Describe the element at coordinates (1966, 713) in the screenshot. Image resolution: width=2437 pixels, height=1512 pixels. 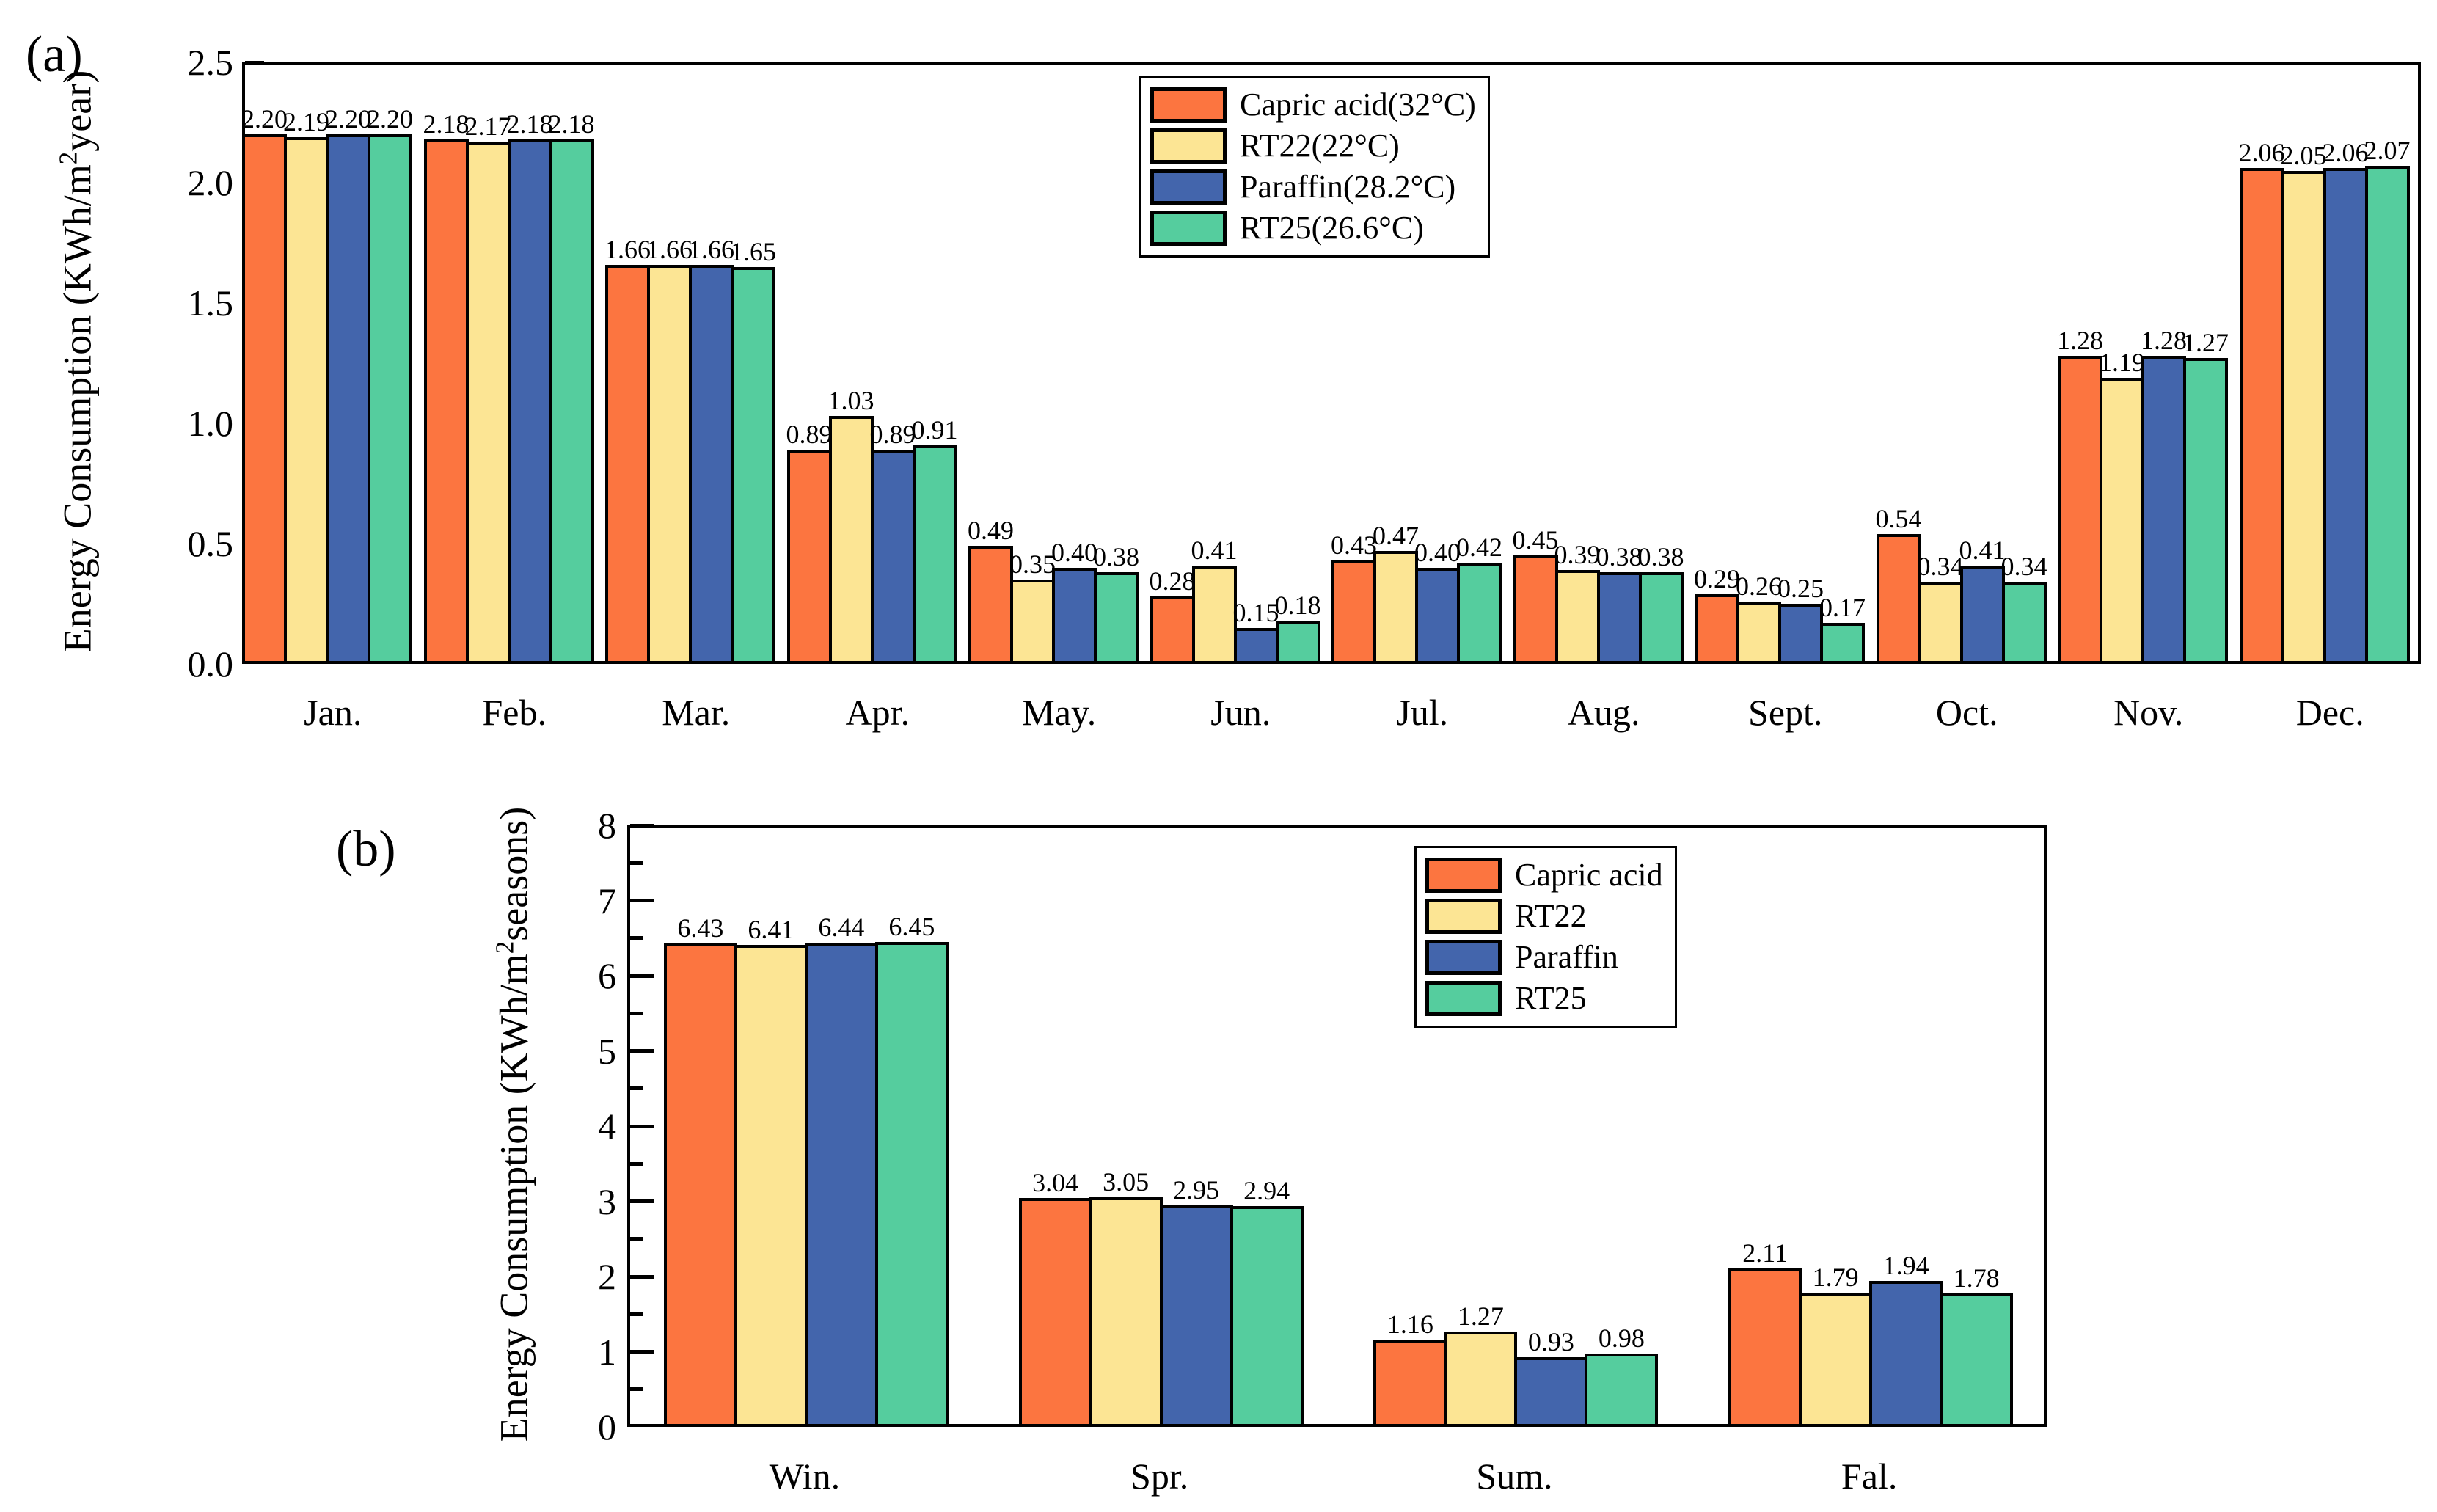
I see `x-category-label: Oct.` at that location.